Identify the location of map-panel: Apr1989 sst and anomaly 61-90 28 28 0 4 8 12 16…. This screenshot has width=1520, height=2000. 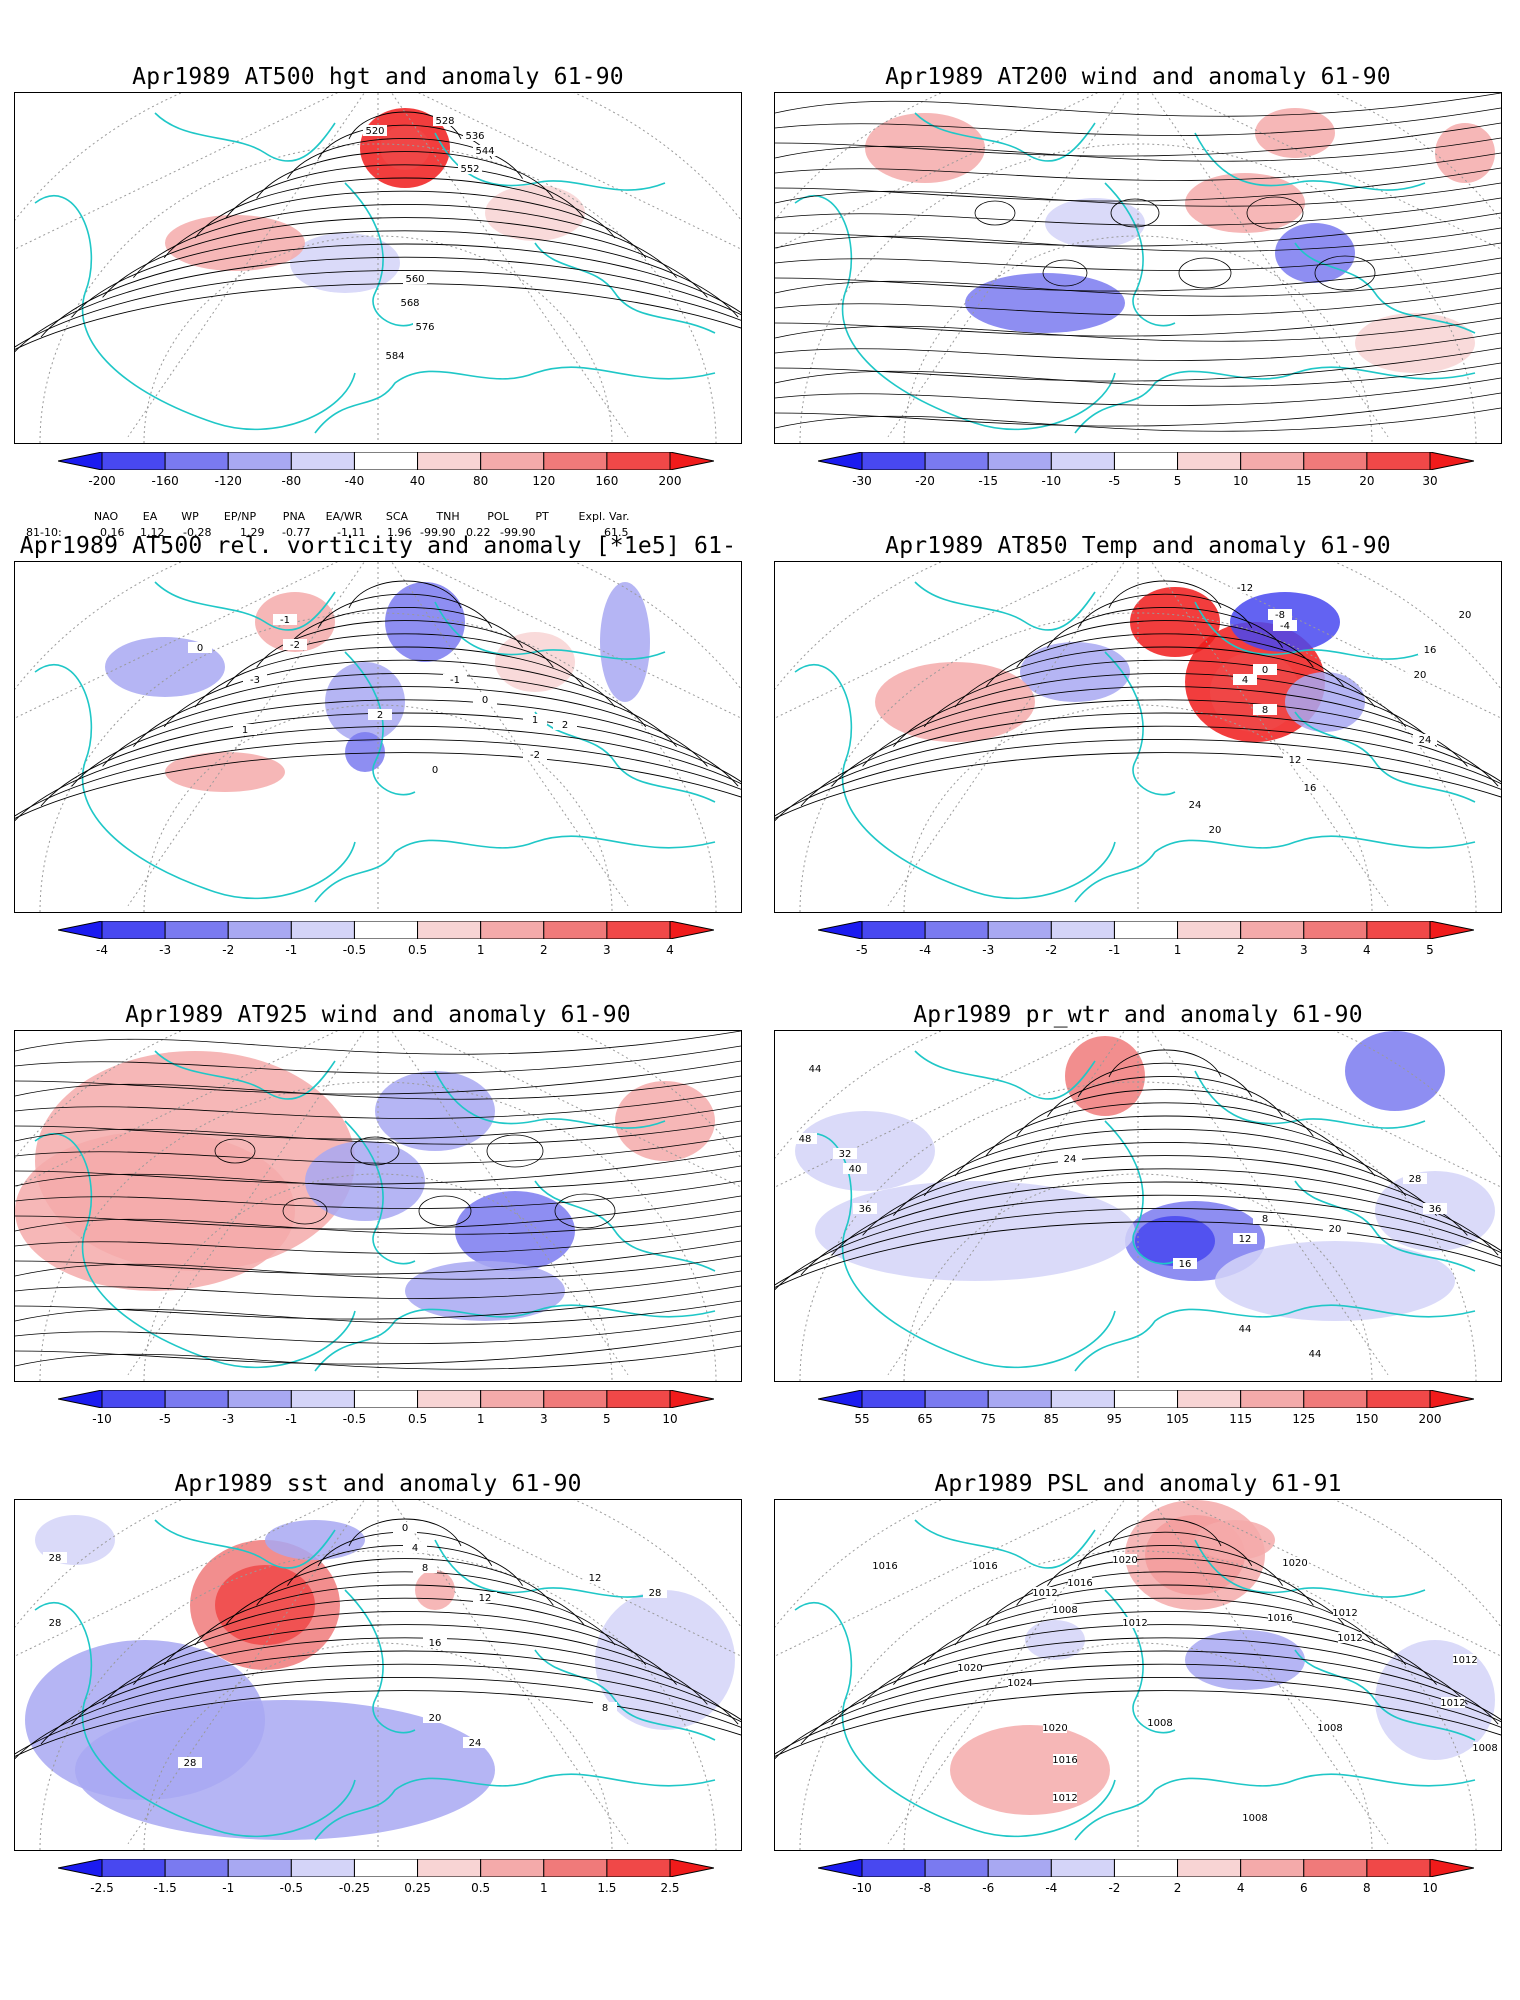
(378, 1697).